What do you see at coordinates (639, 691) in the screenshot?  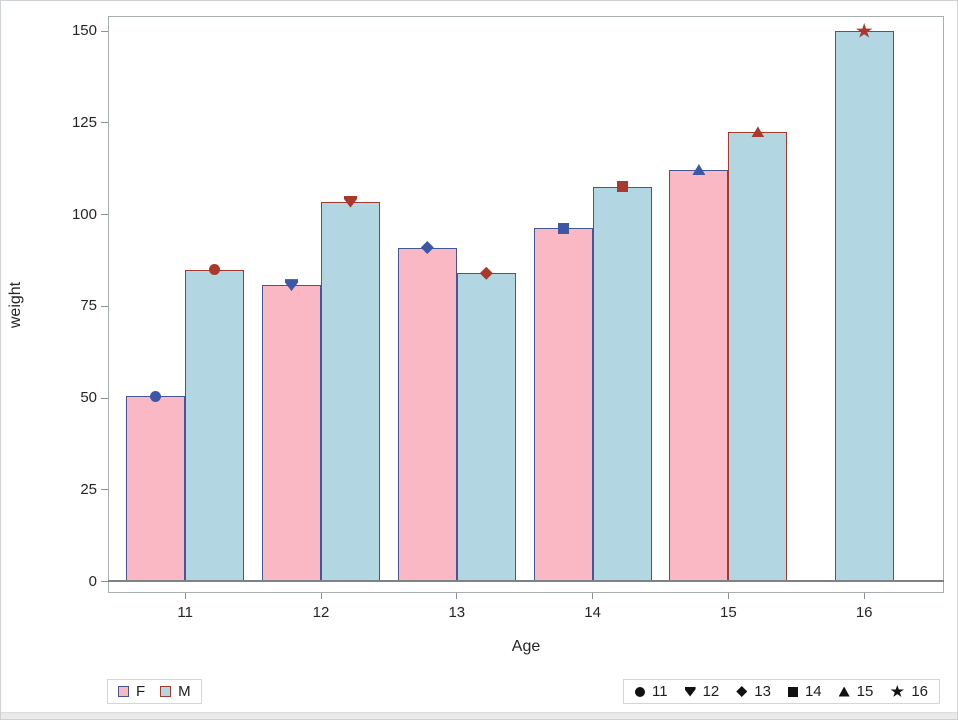 I see `circle-icon` at bounding box center [639, 691].